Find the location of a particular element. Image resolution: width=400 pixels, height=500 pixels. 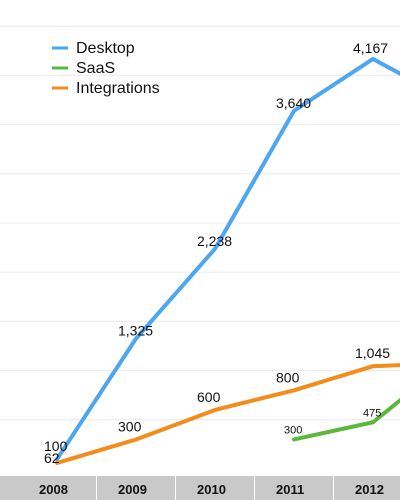

data-label: 800 is located at coordinates (288, 377).